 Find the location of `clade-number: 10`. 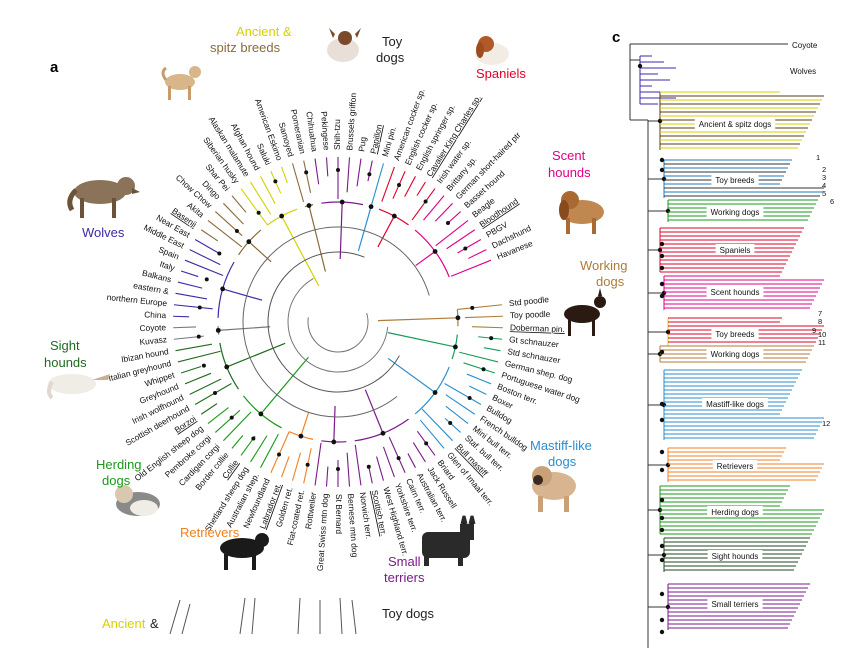

clade-number: 10 is located at coordinates (822, 334).